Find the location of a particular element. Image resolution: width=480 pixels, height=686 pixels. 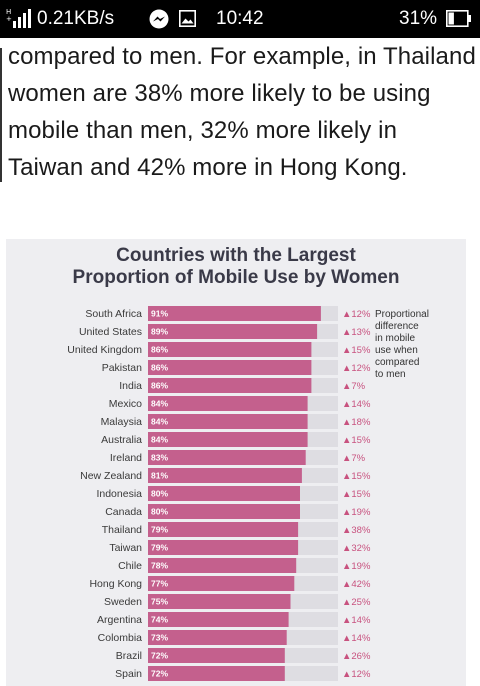

category-label: New Zealand is located at coordinates (111, 476).